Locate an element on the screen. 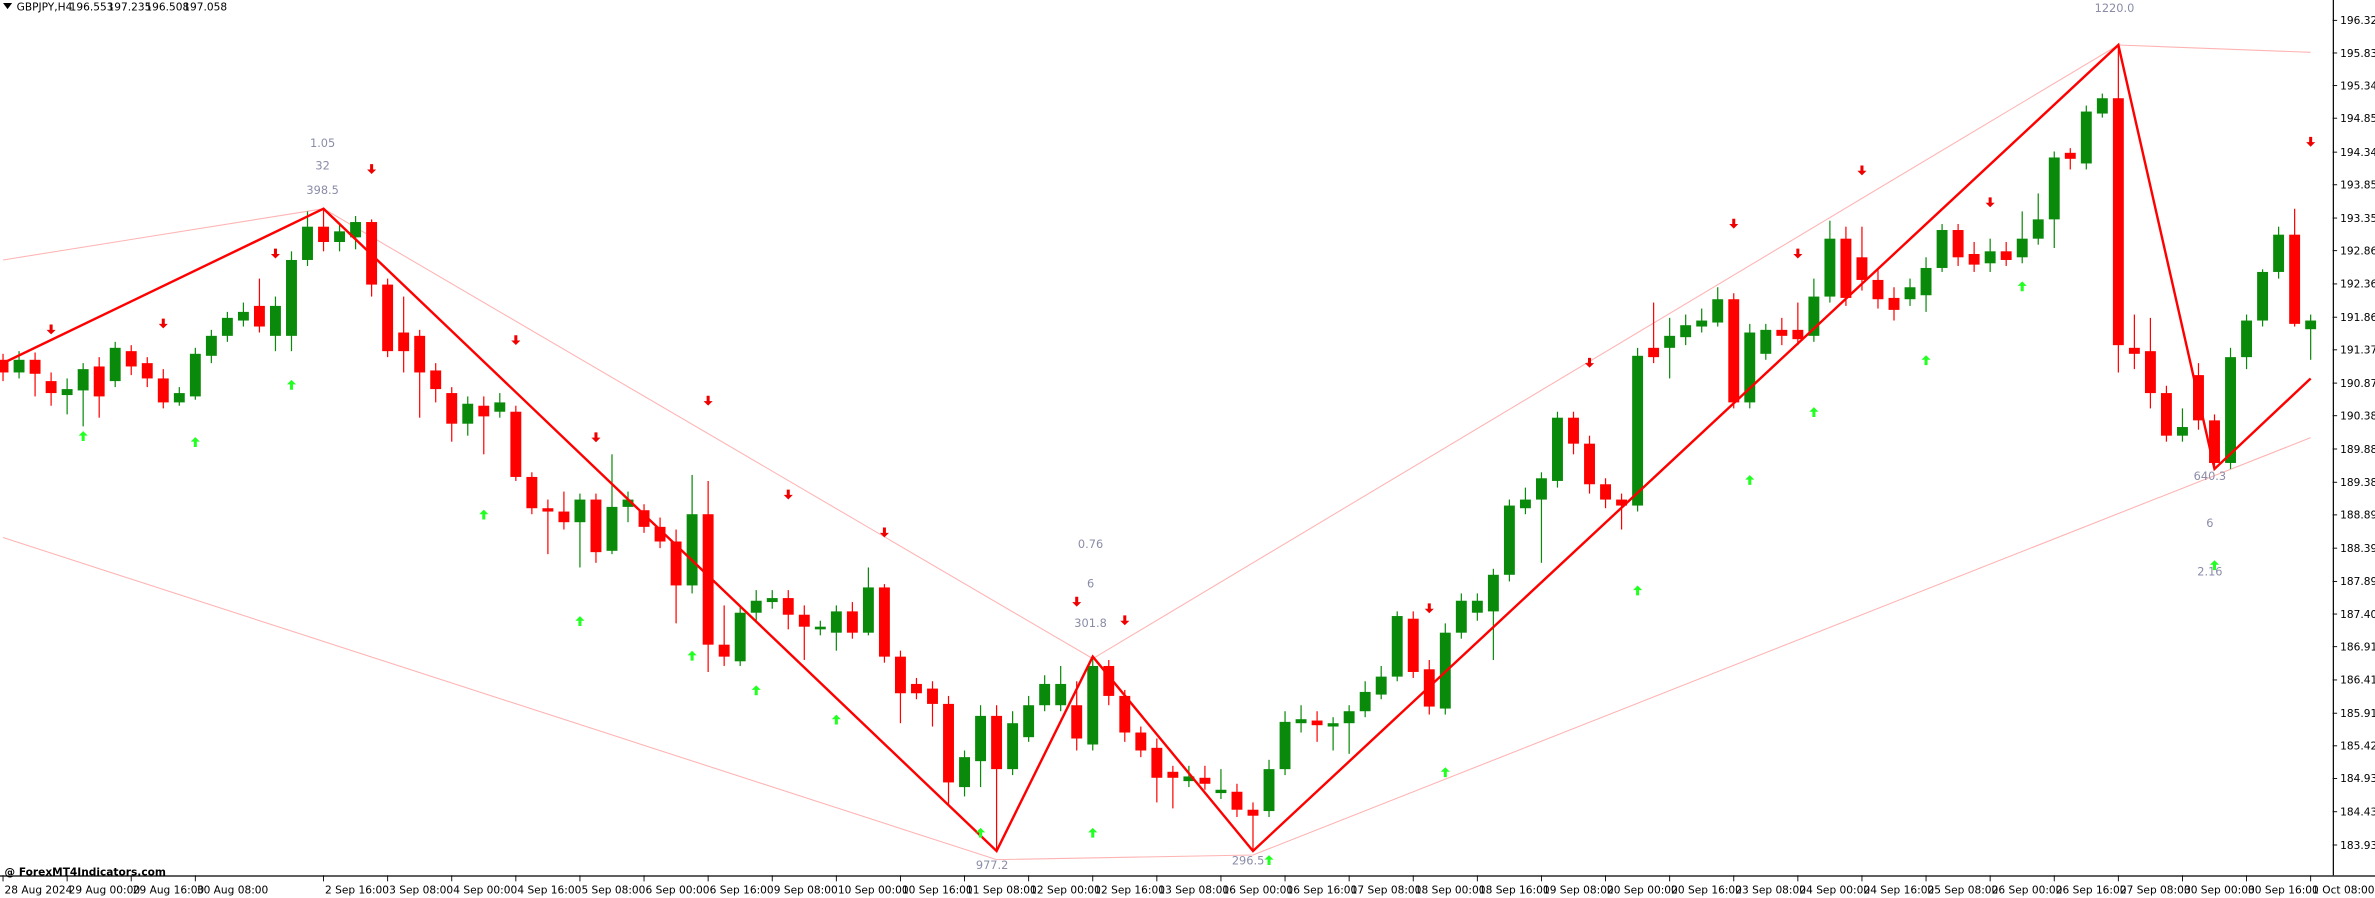 This screenshot has height=898, width=2375. menu-triangle is located at coordinates (8, 6).